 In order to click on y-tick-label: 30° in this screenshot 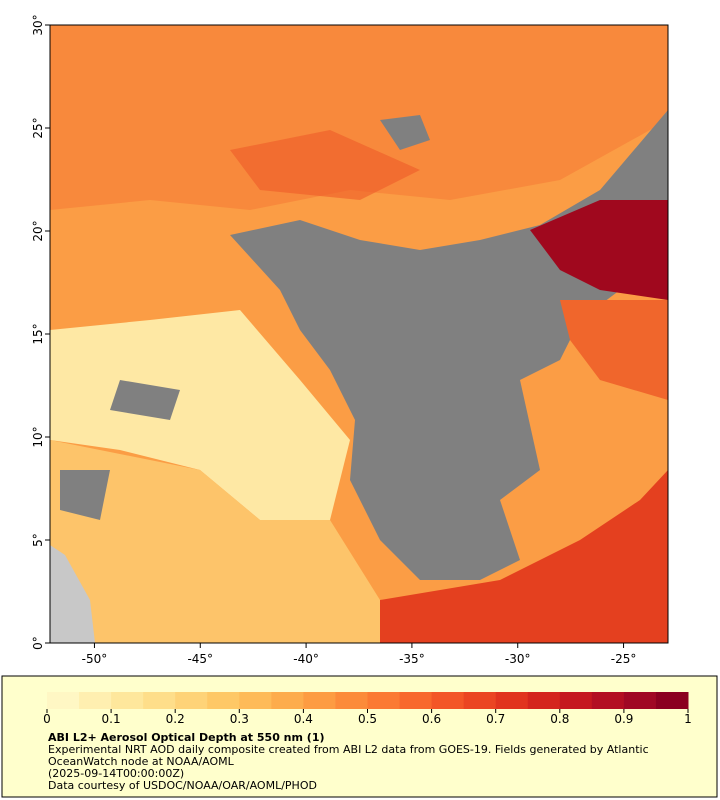, I will do `click(38, 24)`.